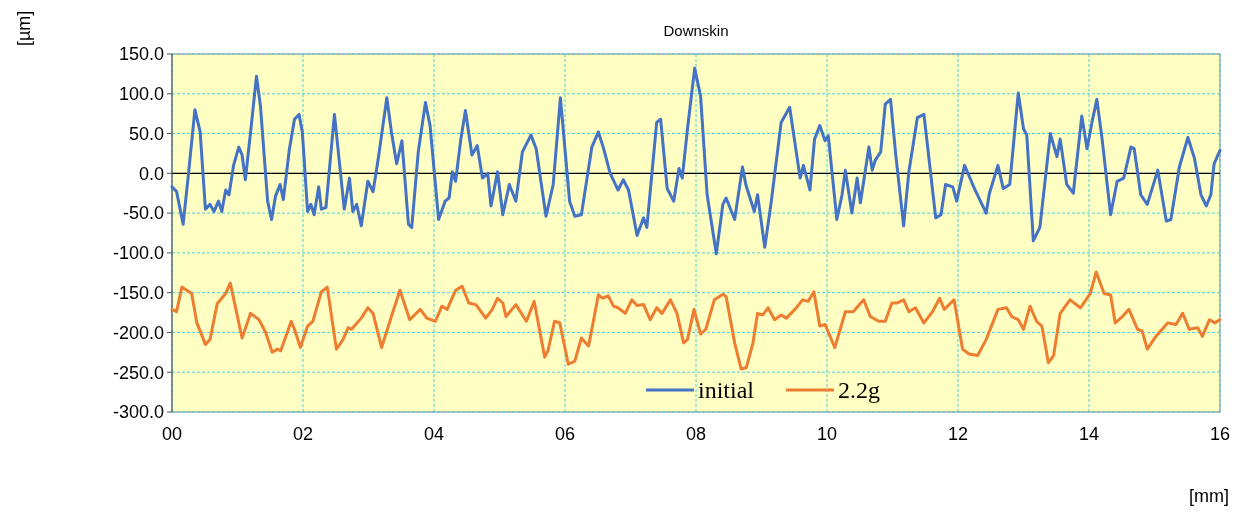 The image size is (1245, 520). What do you see at coordinates (172, 434) in the screenshot?
I see `x-tick-label: 00` at bounding box center [172, 434].